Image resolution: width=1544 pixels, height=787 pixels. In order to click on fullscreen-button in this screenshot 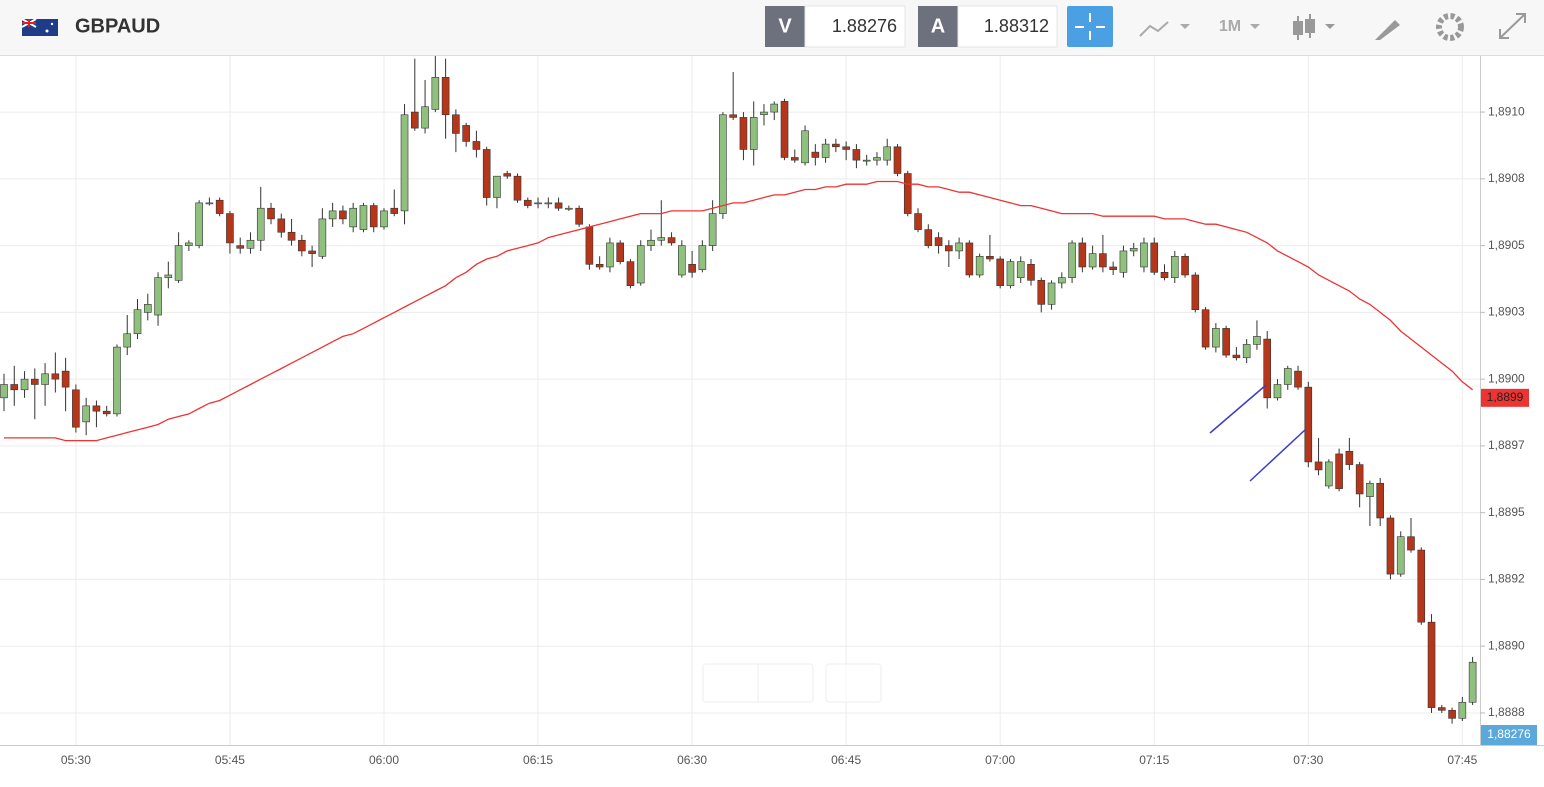, I will do `click(1512, 26)`.